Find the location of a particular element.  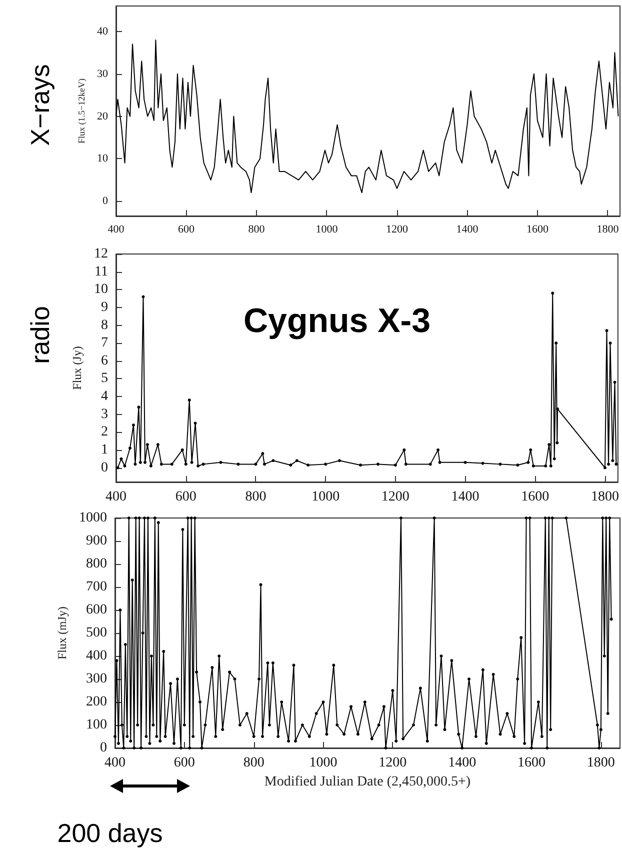

y-tick-label: 30 is located at coordinates (102, 74).